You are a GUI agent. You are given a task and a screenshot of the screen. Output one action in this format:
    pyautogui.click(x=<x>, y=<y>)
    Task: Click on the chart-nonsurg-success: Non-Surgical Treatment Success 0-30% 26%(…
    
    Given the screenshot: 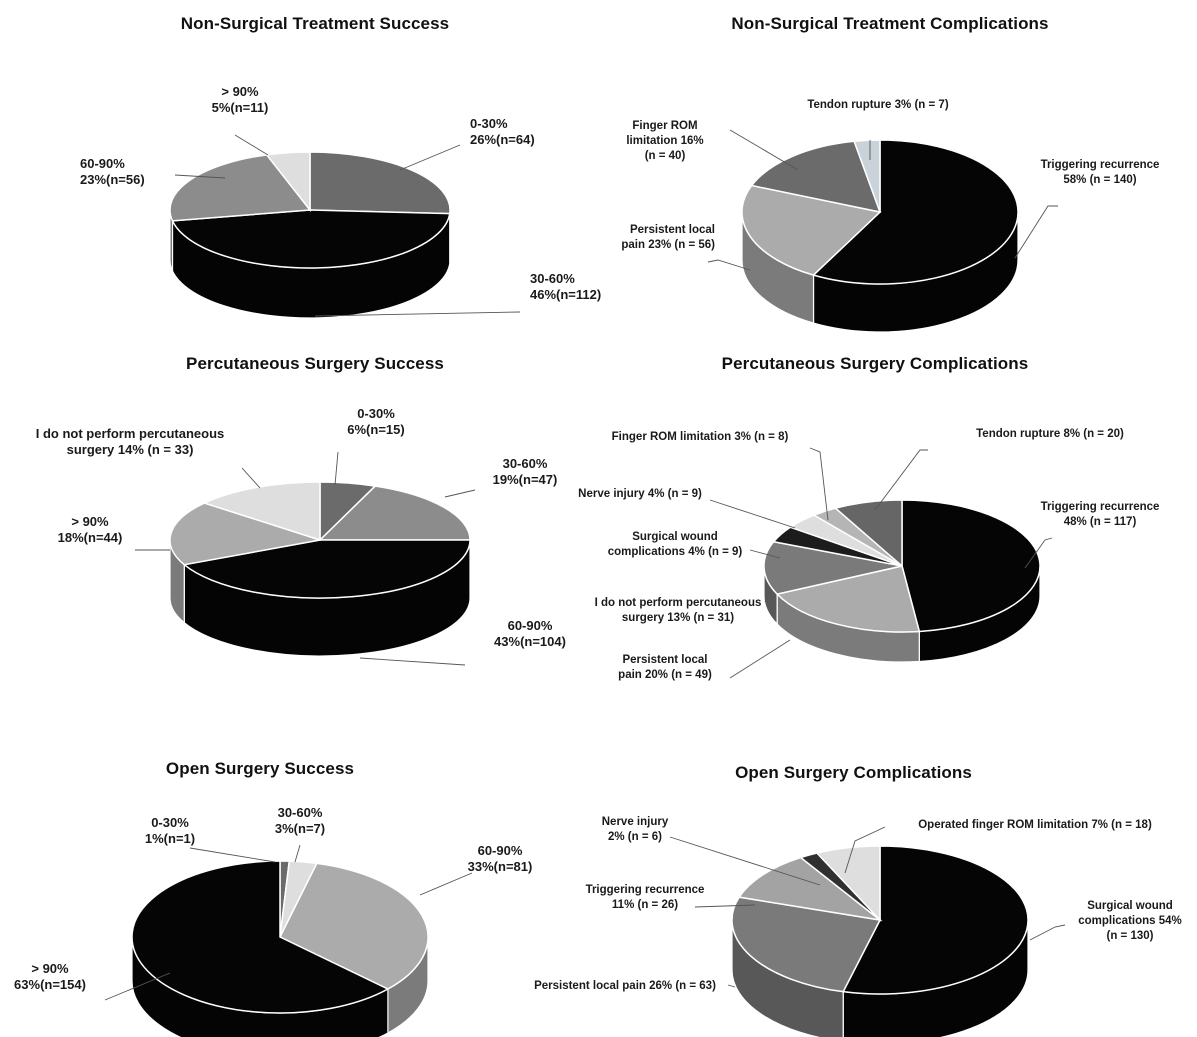 What is the action you would take?
    pyautogui.click(x=340, y=167)
    